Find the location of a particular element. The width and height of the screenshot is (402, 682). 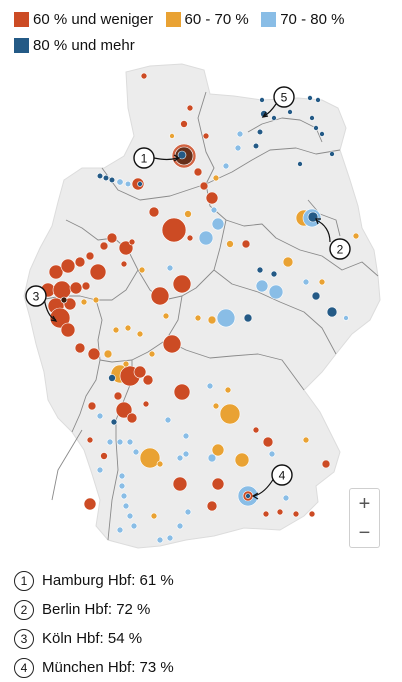

map-marker-1: 1 is located at coordinates (144, 158).